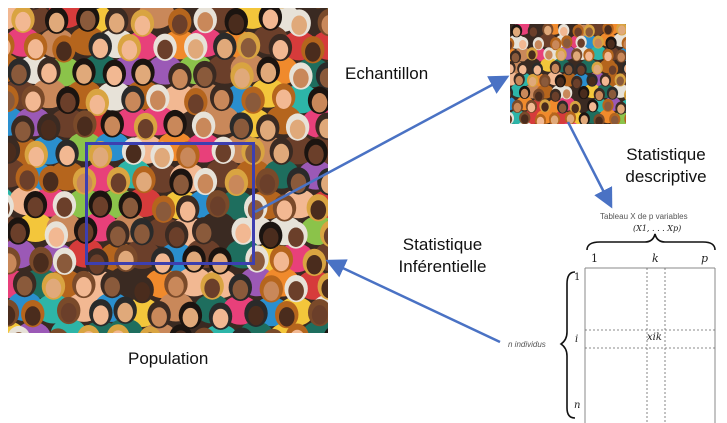 Image resolution: width=727 pixels, height=423 pixels. I want to click on row-count-label: n individus, so click(527, 344).